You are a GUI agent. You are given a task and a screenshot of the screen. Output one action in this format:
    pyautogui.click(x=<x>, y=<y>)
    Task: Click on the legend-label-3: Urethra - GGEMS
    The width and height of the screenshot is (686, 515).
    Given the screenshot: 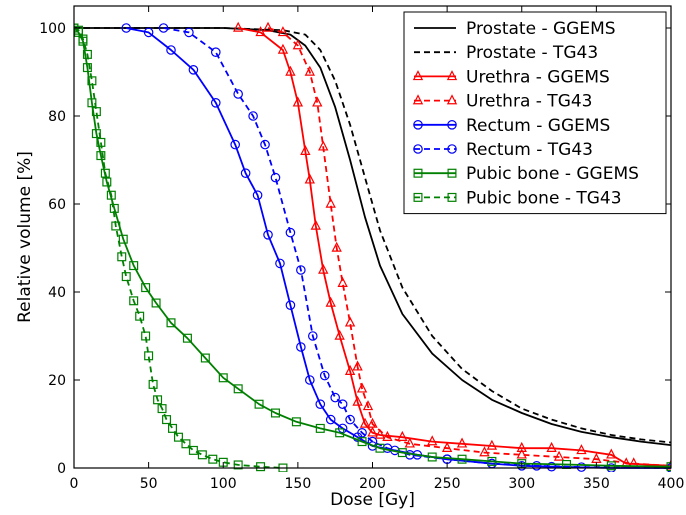 What is the action you would take?
    pyautogui.click(x=538, y=77)
    